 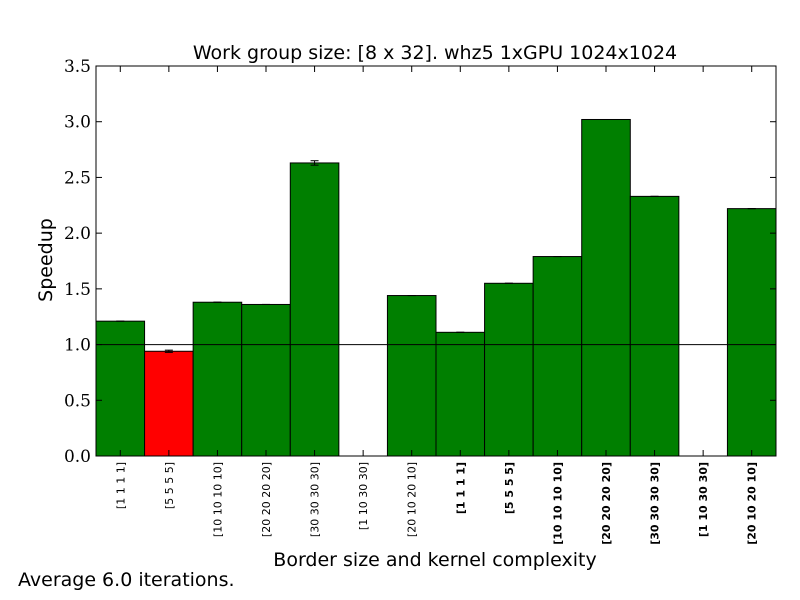 What do you see at coordinates (434, 560) in the screenshot?
I see `x-axis-label: Border size and kernel complexity` at bounding box center [434, 560].